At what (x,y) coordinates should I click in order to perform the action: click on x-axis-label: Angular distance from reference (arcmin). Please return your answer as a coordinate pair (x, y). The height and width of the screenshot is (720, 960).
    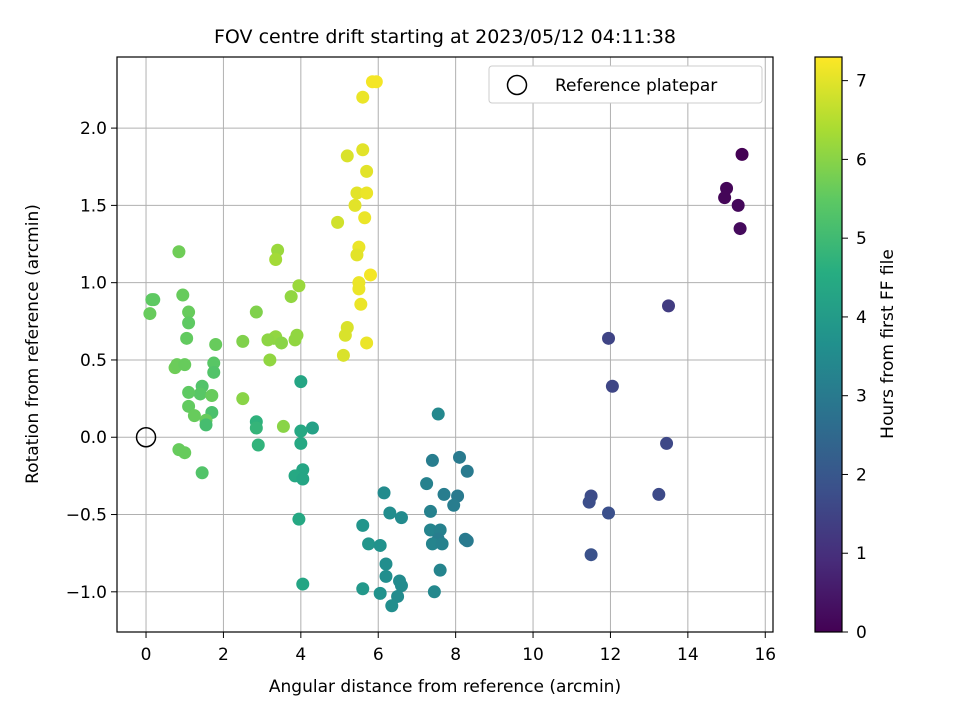
    Looking at the image, I should click on (445, 687).